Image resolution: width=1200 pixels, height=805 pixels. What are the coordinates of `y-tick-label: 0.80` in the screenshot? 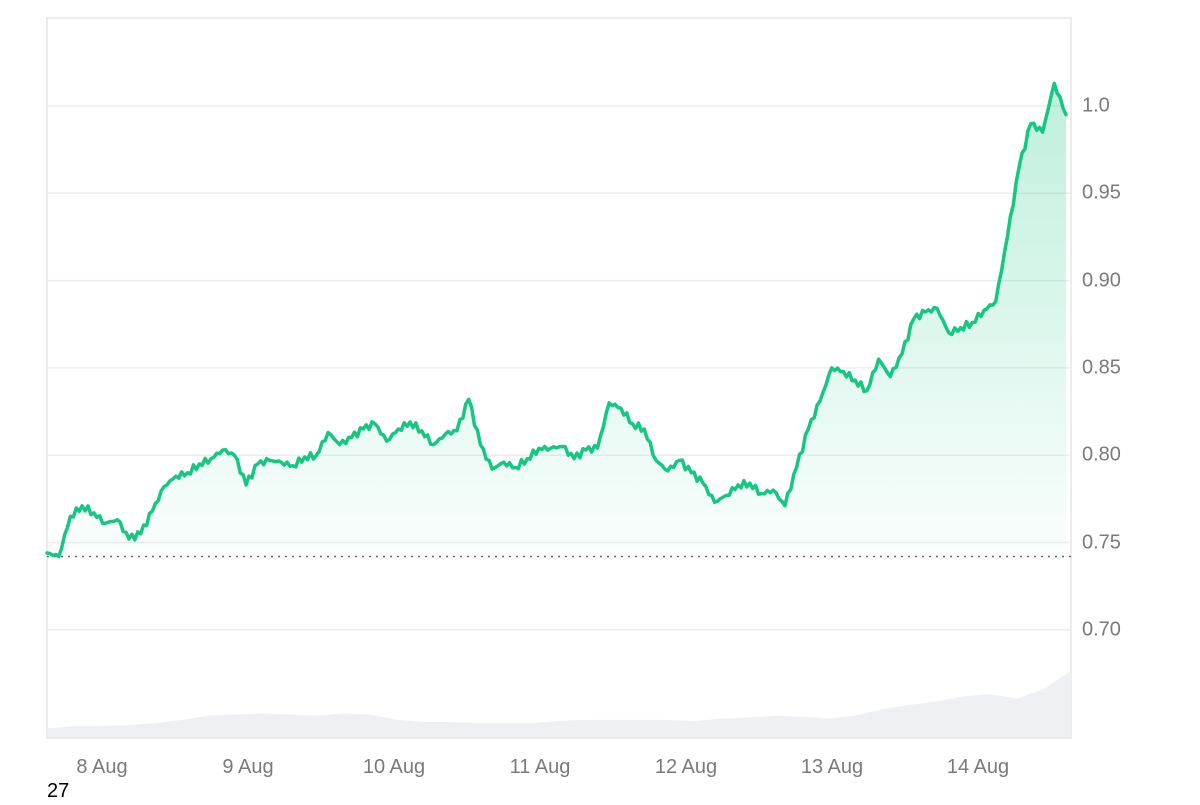 It's located at (1101, 454).